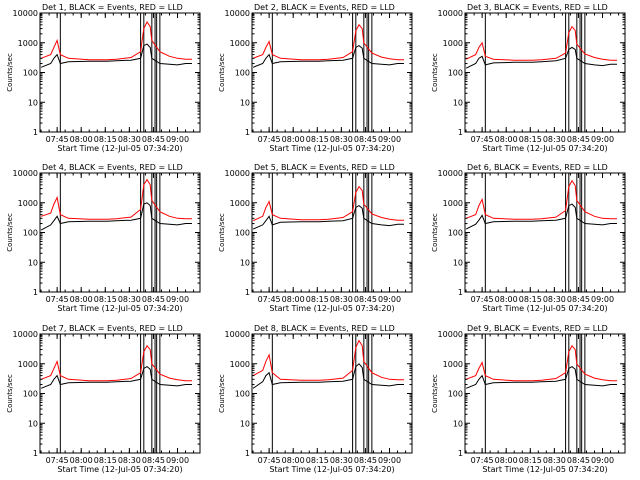 The image size is (640, 480). Describe the element at coordinates (537, 7) in the screenshot. I see `panel-title: Det 3, BLACK = Events, RED = LLD` at that location.